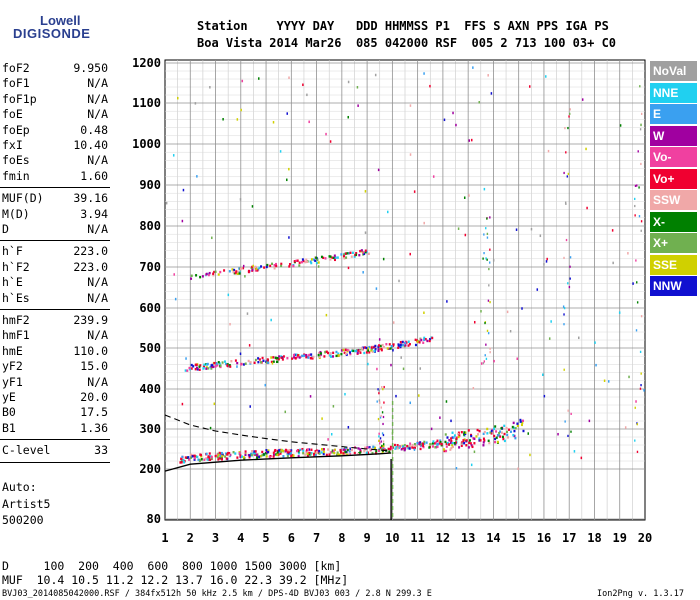 This screenshot has width=700, height=600. Describe the element at coordinates (673, 178) in the screenshot. I see `legend-item: Vo+` at that location.